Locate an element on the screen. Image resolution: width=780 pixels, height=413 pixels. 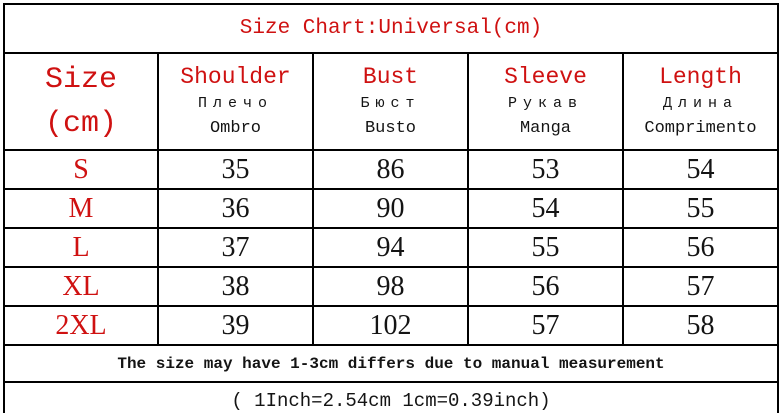
length-cell: 57 is located at coordinates (700, 286).